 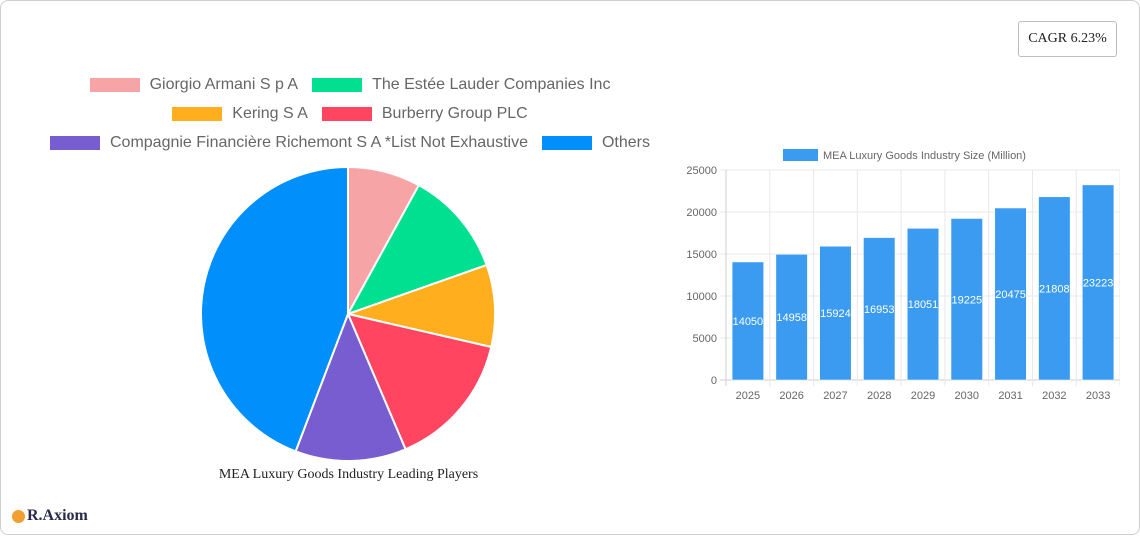 I want to click on legend-label: Kering S A, so click(x=270, y=113).